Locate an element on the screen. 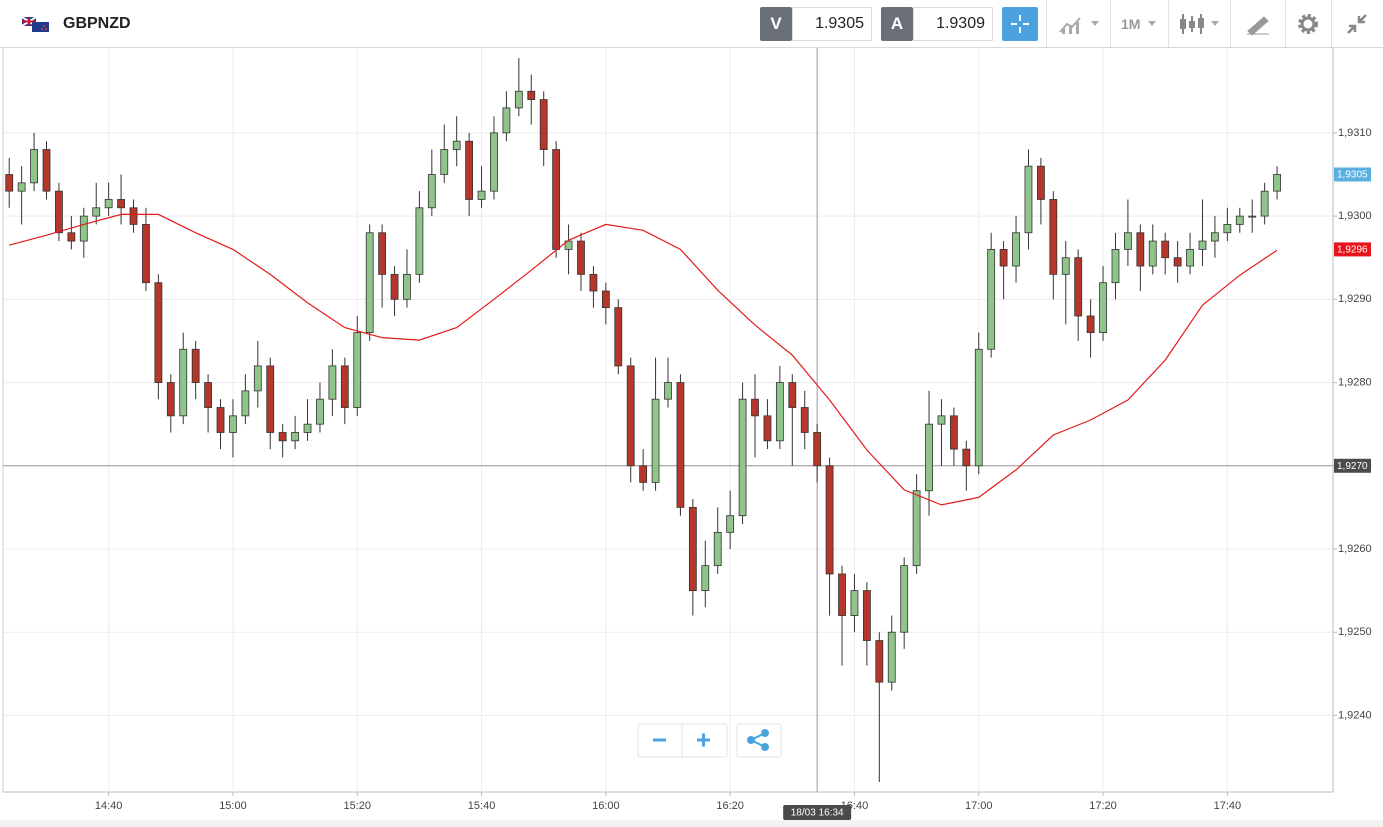 This screenshot has height=827, width=1383. zoom-controls is located at coordinates (709, 740).